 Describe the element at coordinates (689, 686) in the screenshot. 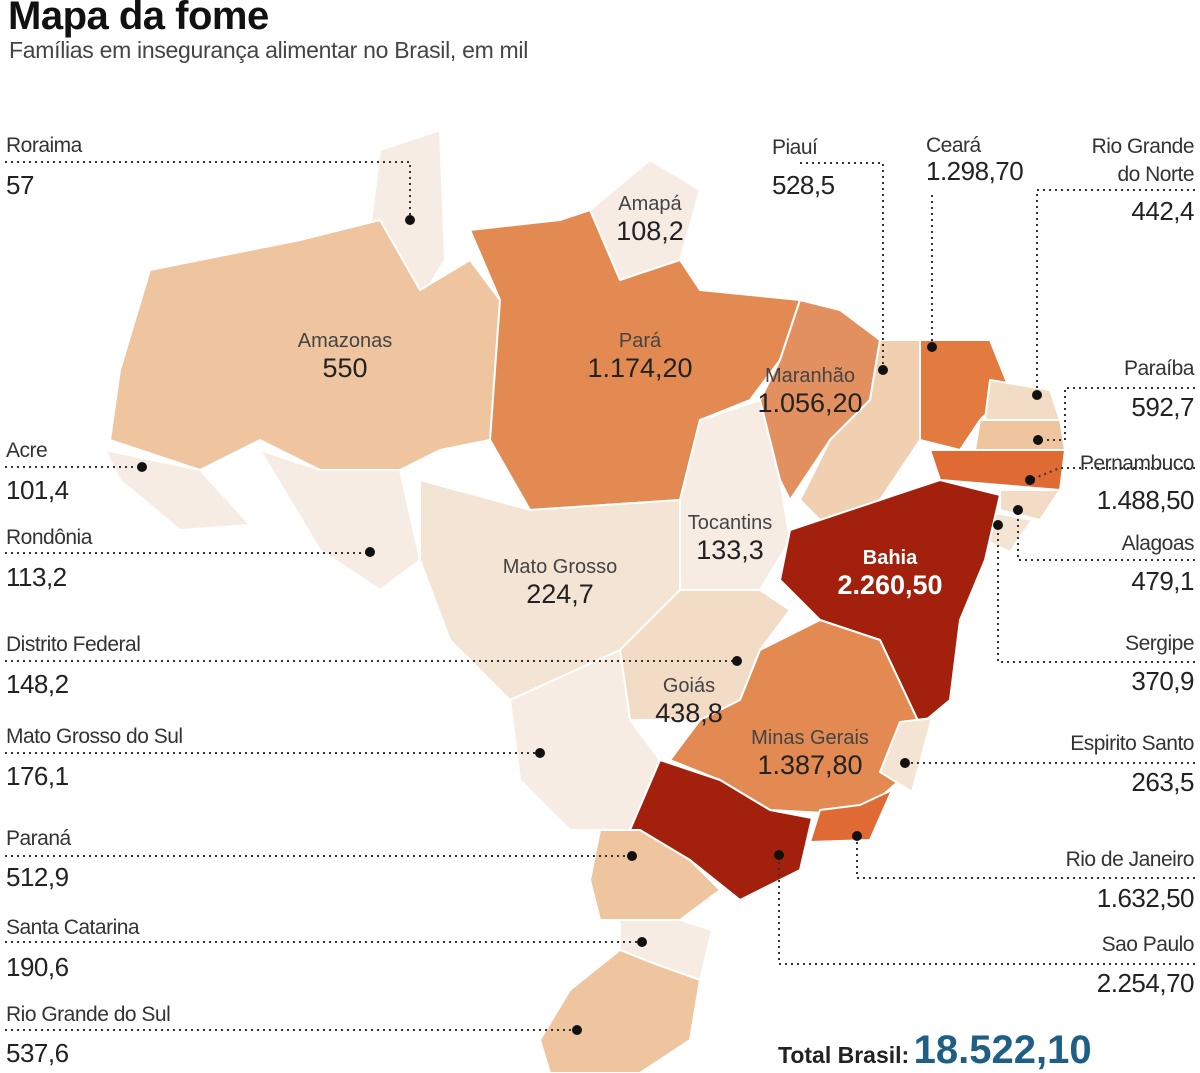

I see `label-goias: Goiás` at that location.